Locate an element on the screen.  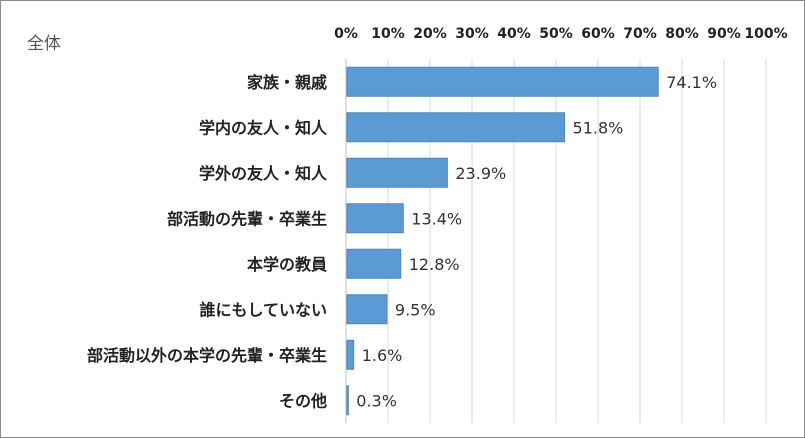
data-label: 0.3% is located at coordinates (376, 400).